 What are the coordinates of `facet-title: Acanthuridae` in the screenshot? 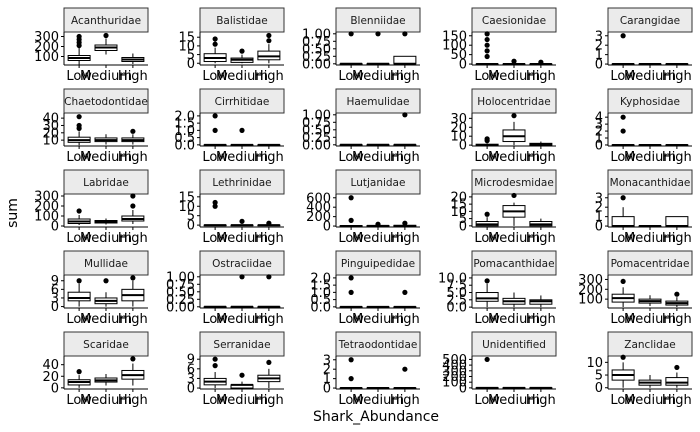 It's located at (106, 21).